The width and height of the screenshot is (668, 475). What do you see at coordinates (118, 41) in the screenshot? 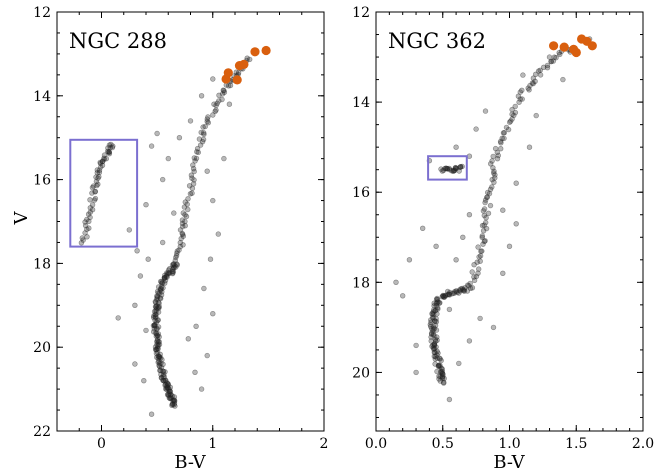
I see `panel-title-ngc288: NGC 288` at bounding box center [118, 41].